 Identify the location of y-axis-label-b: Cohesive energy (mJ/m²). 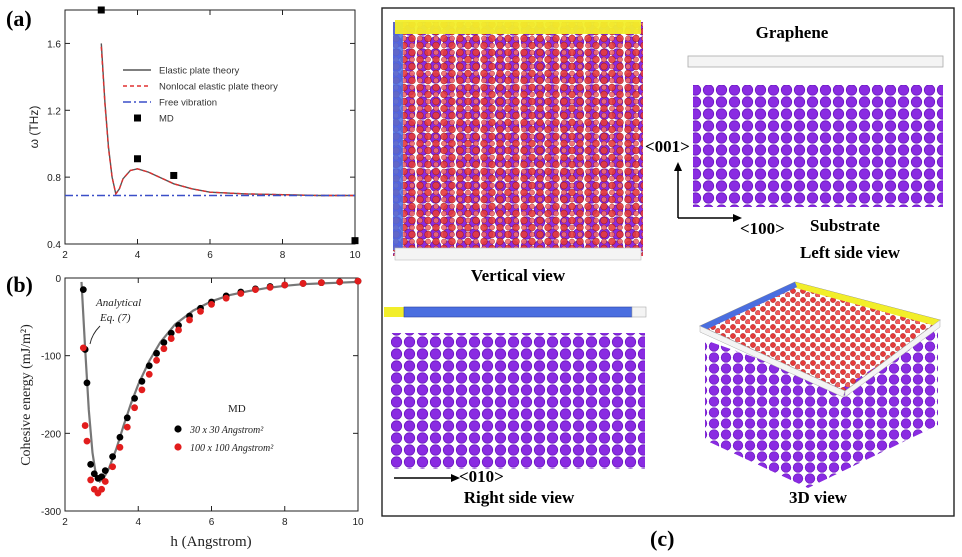
(26, 395).